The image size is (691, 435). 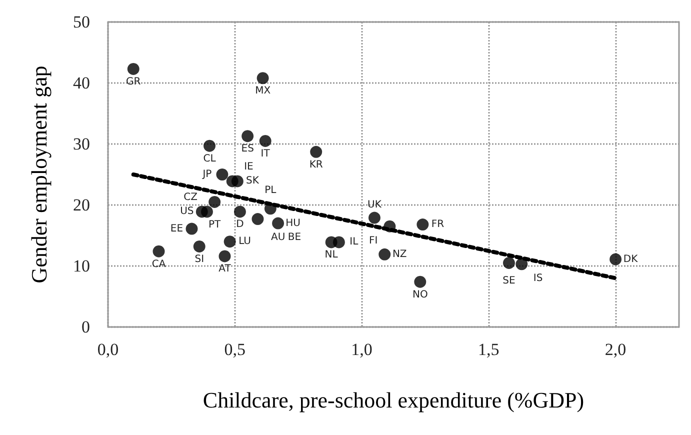 I want to click on annotation: SI, so click(x=199, y=259).